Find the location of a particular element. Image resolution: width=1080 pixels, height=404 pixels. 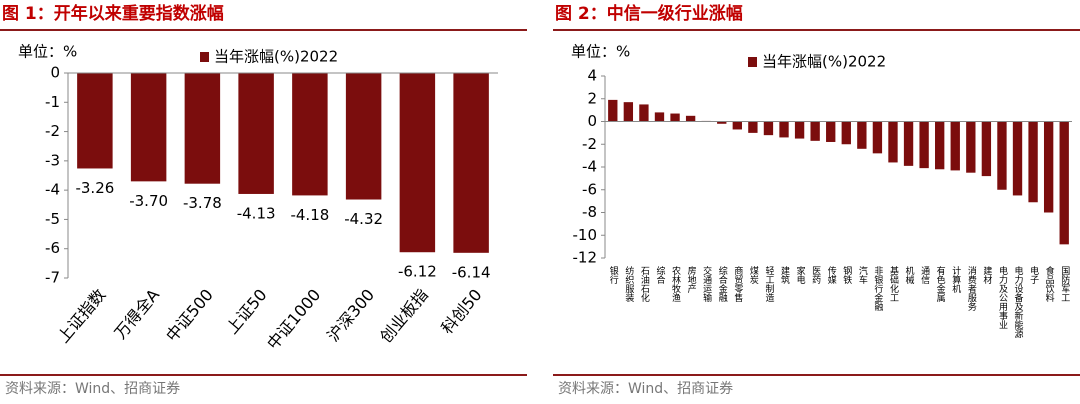

y-tick-label: -3 is located at coordinates (52, 160).